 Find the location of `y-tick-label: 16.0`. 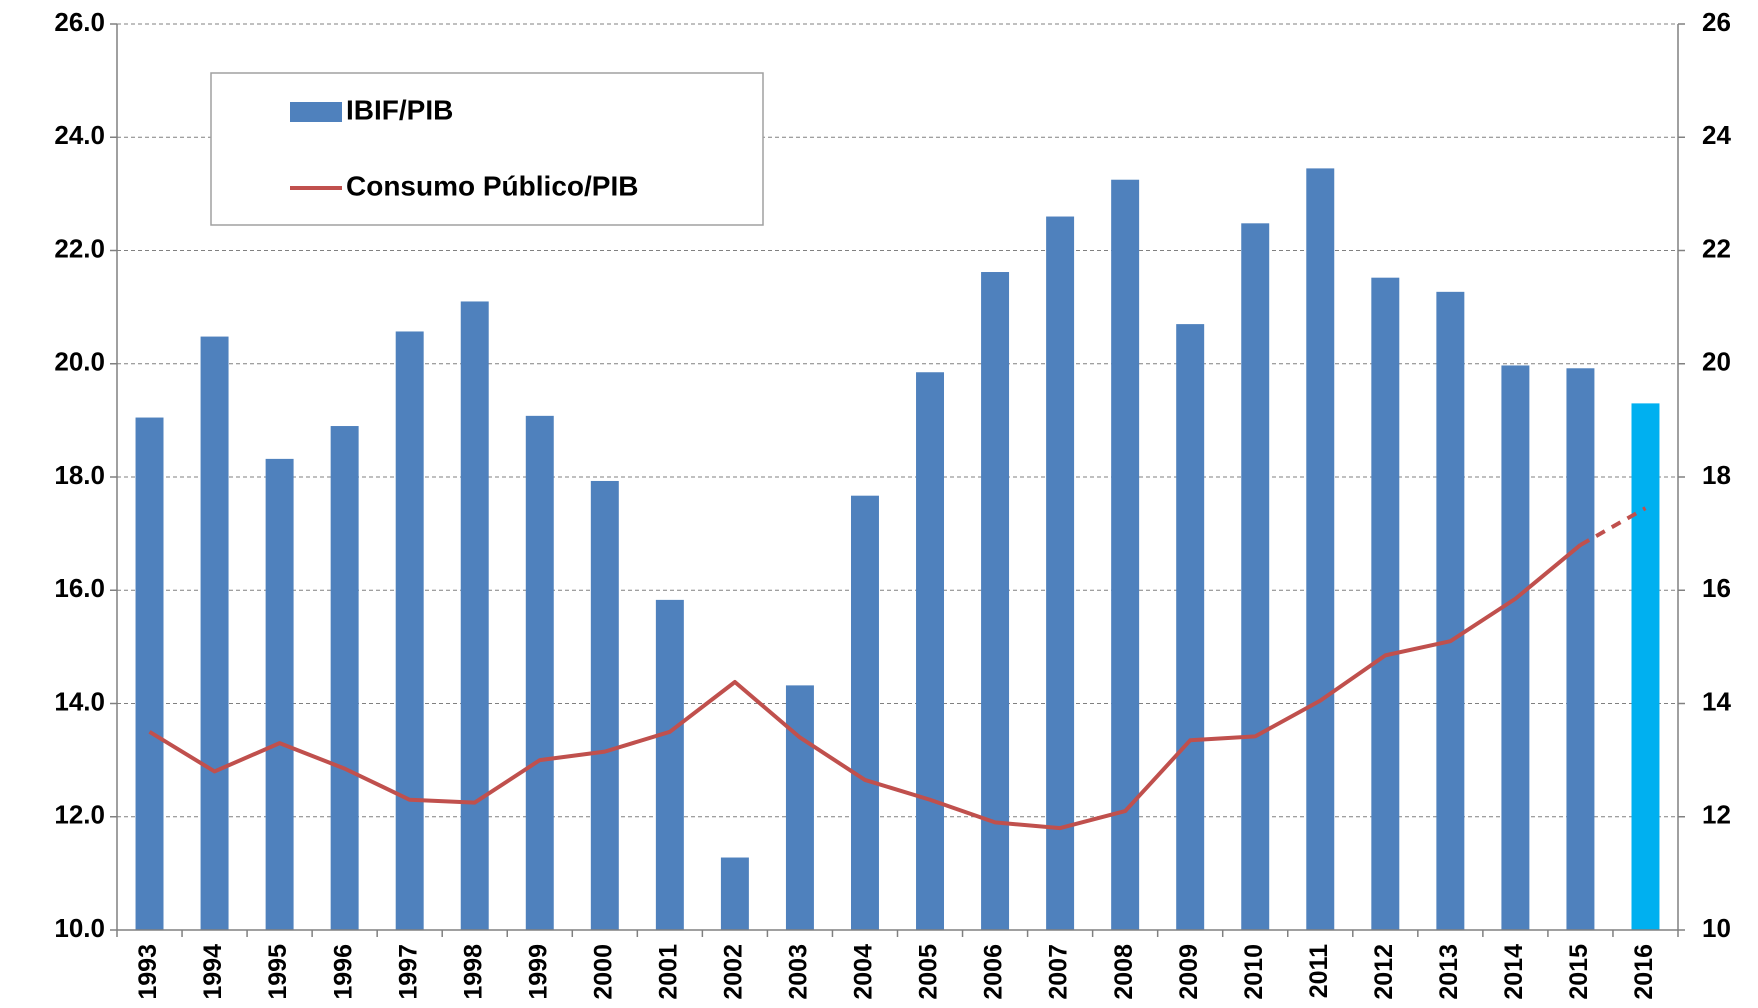

y-tick-label: 16.0 is located at coordinates (79, 588).